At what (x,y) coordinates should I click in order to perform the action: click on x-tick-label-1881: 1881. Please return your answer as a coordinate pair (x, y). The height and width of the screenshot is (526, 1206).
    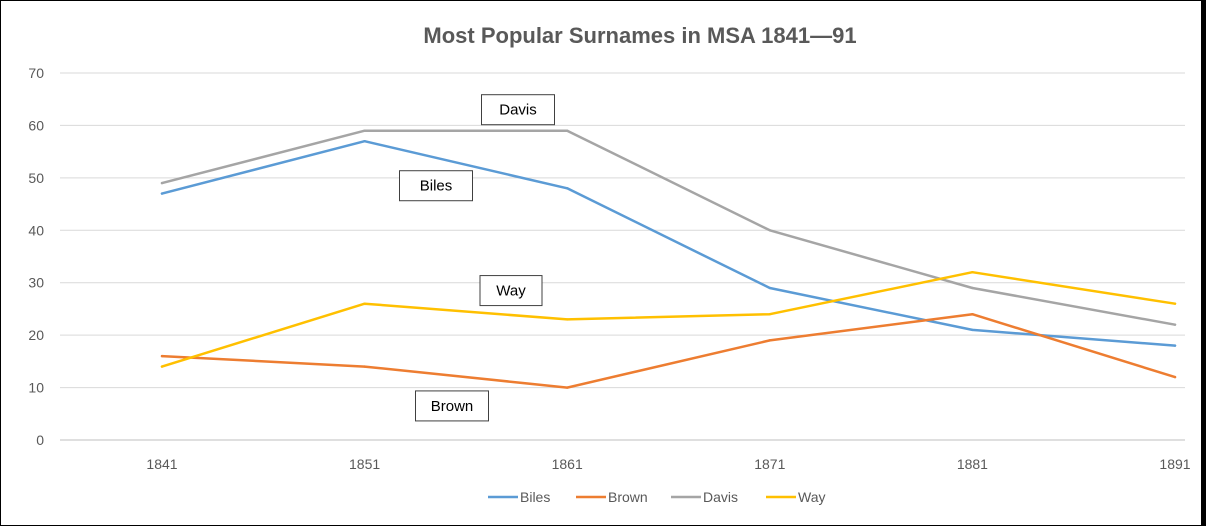
    Looking at the image, I should click on (972, 464).